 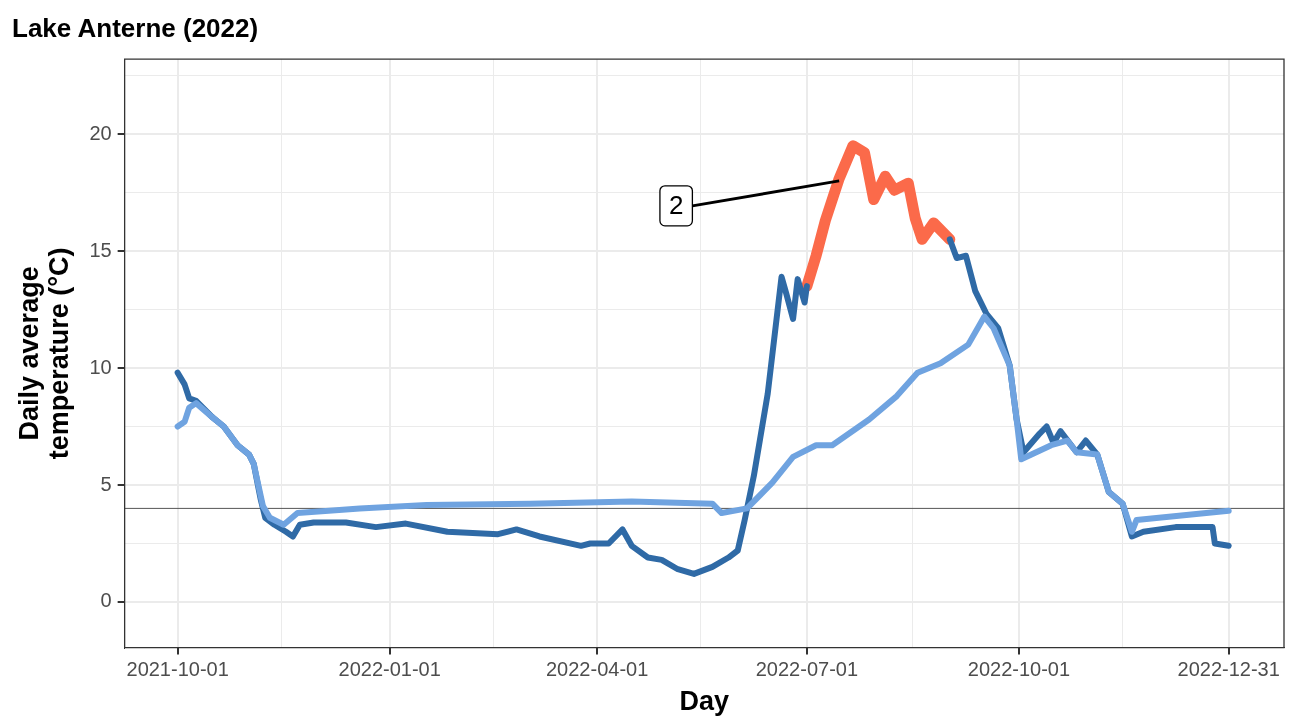 What do you see at coordinates (106, 600) in the screenshot?
I see `y-tick-label: 0` at bounding box center [106, 600].